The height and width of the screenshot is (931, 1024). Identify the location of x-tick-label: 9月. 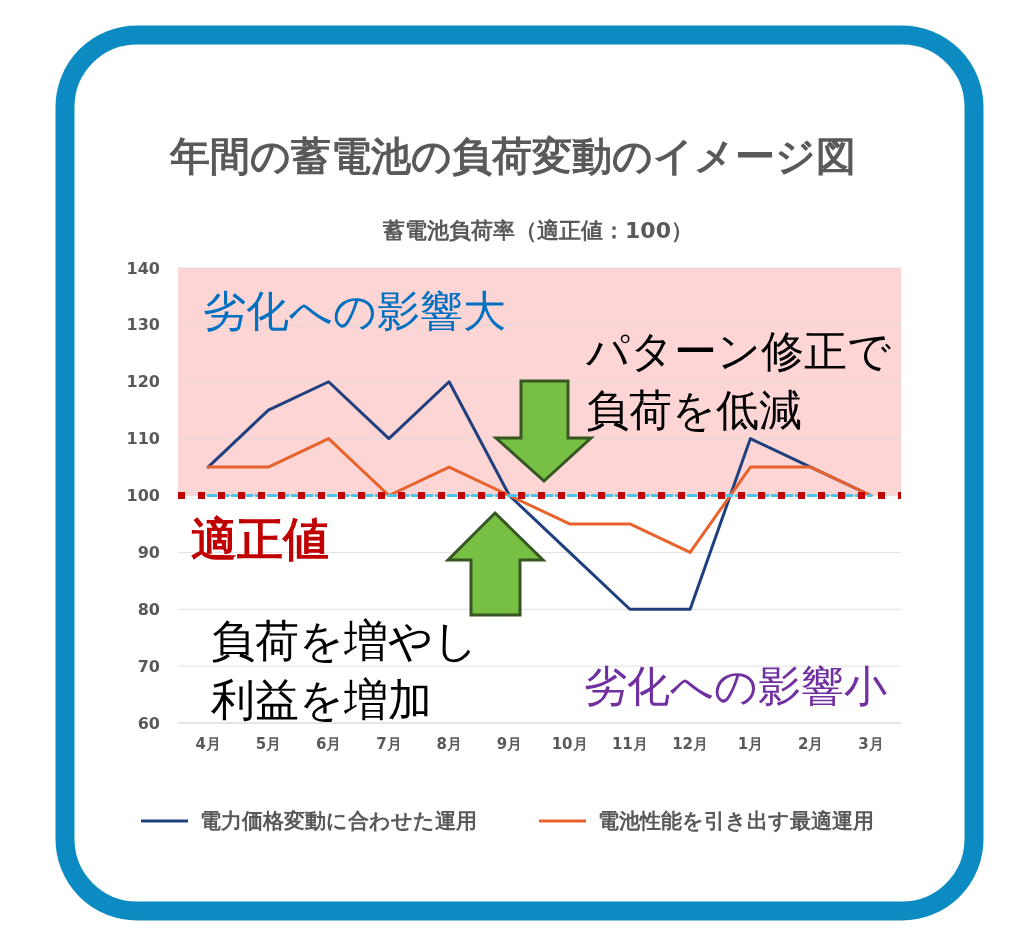
(509, 744).